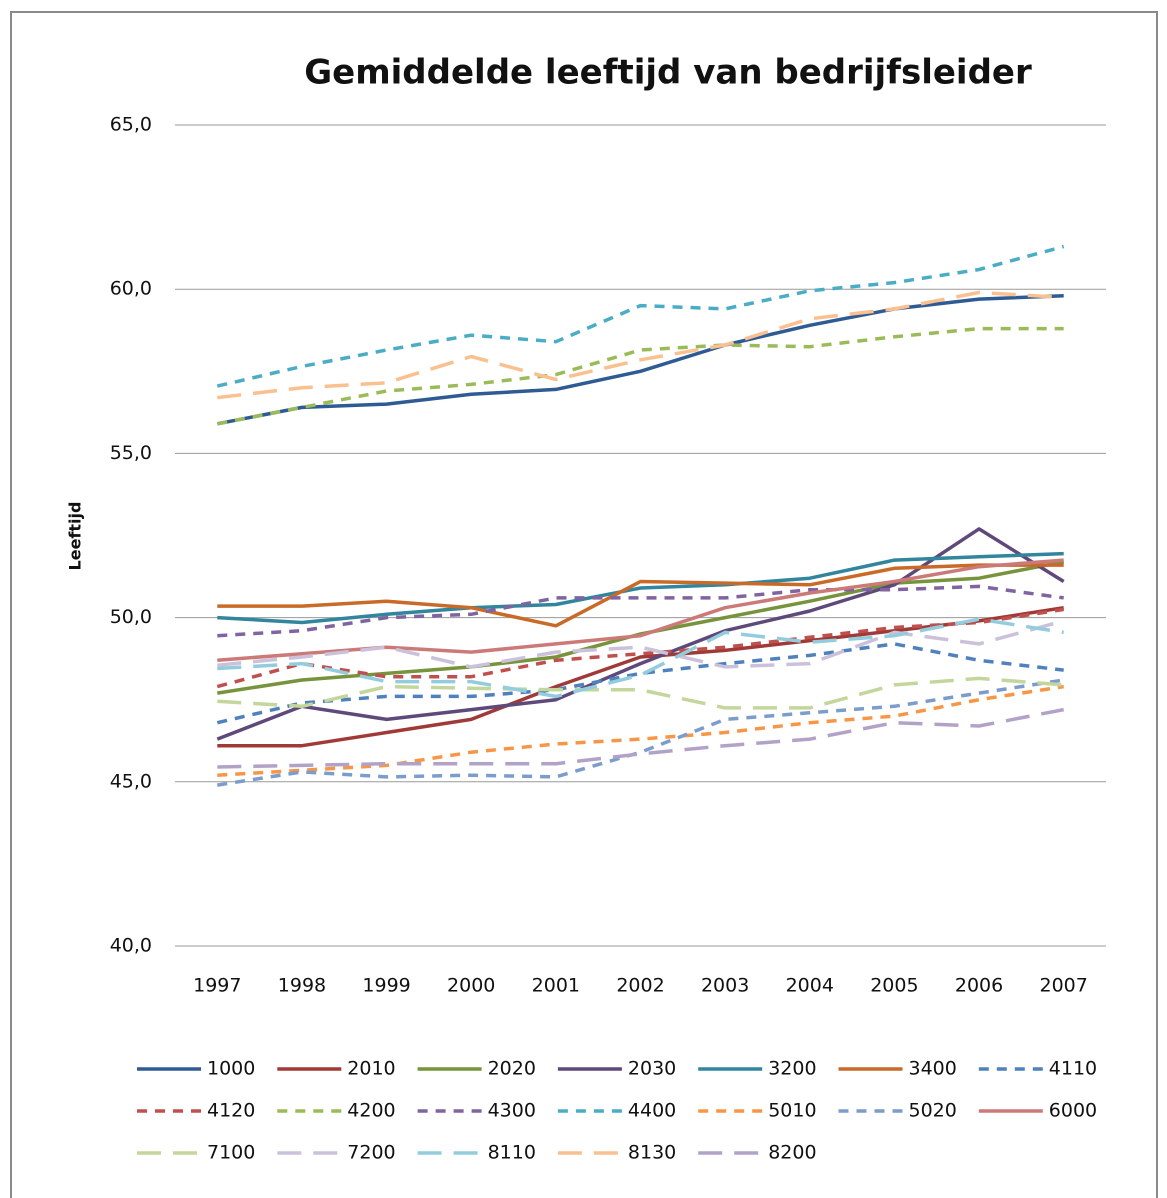 The height and width of the screenshot is (1198, 1167). Describe the element at coordinates (652, 1111) in the screenshot. I see `legend-label: 4400` at that location.